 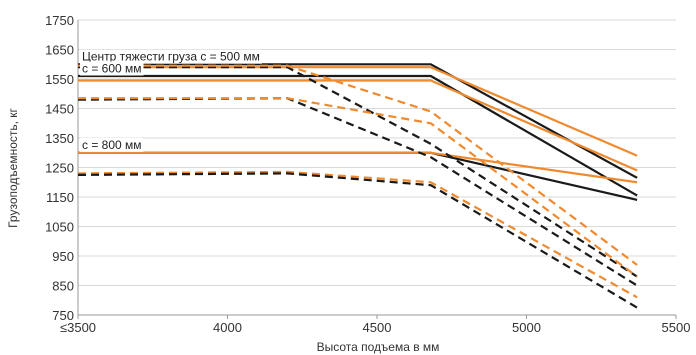 What do you see at coordinates (59, 50) in the screenshot?
I see `y-tick-label: 1650` at bounding box center [59, 50].